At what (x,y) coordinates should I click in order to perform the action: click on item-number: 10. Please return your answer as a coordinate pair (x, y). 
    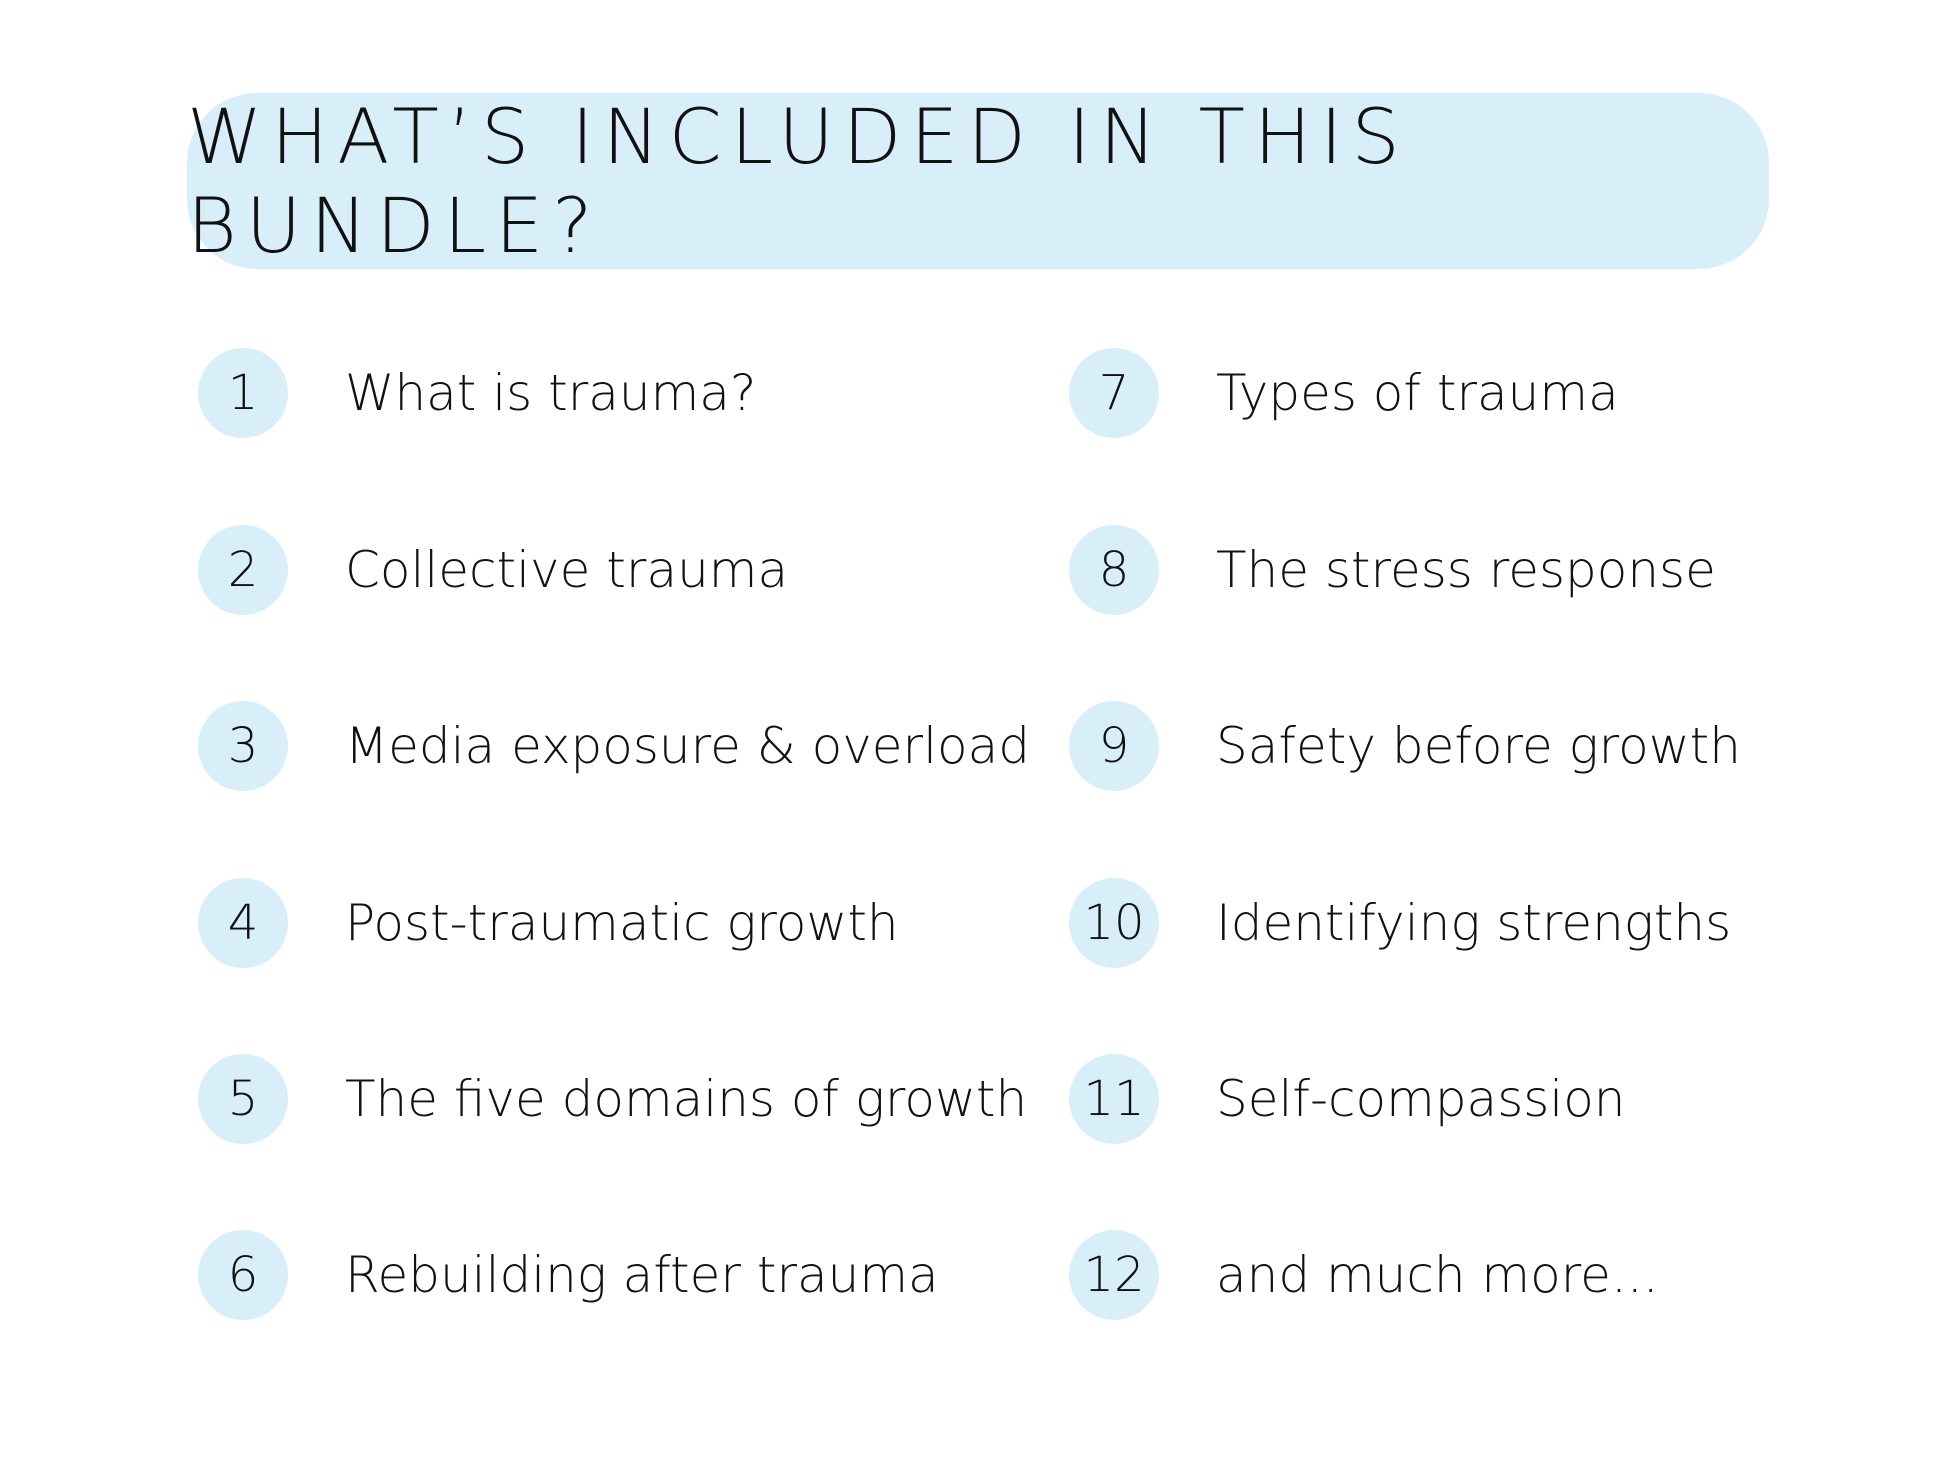
    Looking at the image, I should click on (1114, 923).